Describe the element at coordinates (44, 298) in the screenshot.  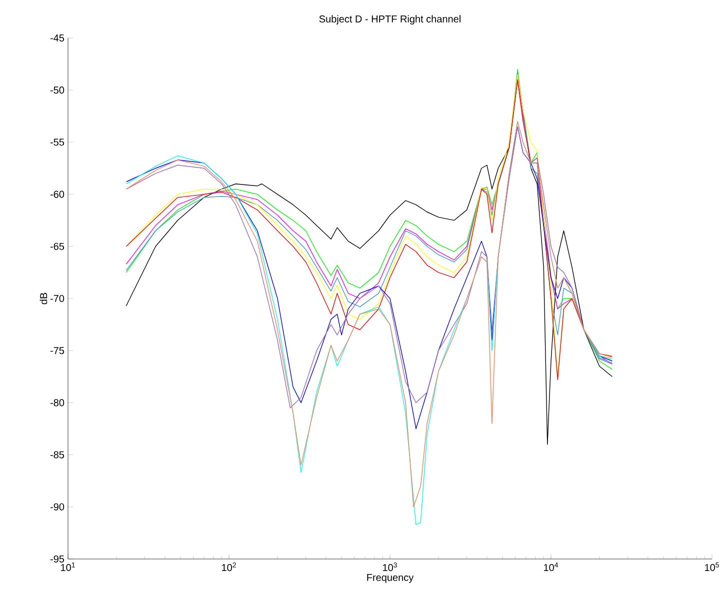
I see `y-axis-title: dB` at that location.